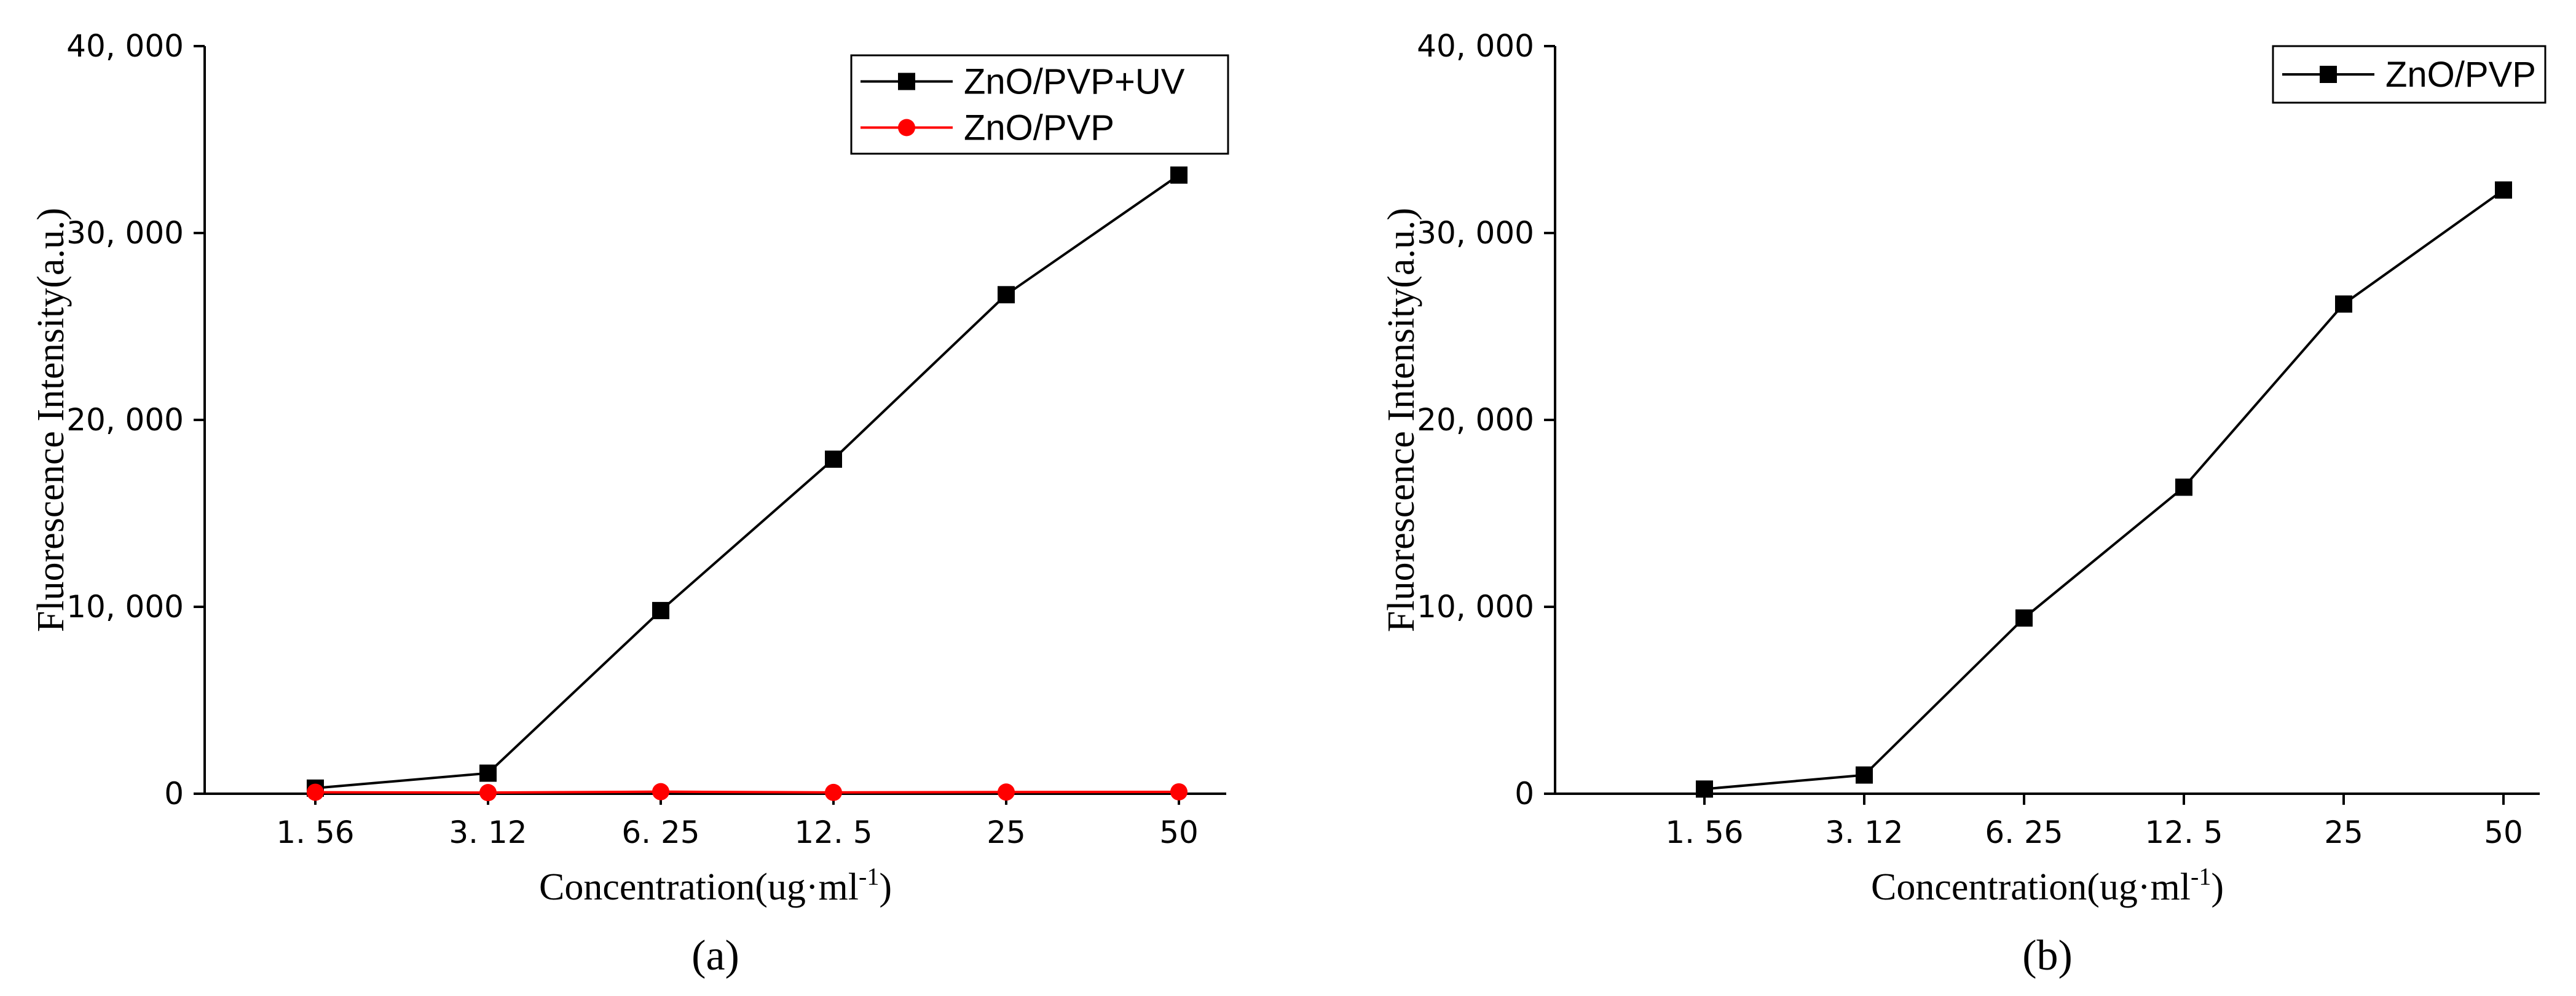 Image resolution: width=2576 pixels, height=996 pixels. What do you see at coordinates (1075, 82) in the screenshot?
I see `legend-label: ZnO/PVP+UV` at bounding box center [1075, 82].